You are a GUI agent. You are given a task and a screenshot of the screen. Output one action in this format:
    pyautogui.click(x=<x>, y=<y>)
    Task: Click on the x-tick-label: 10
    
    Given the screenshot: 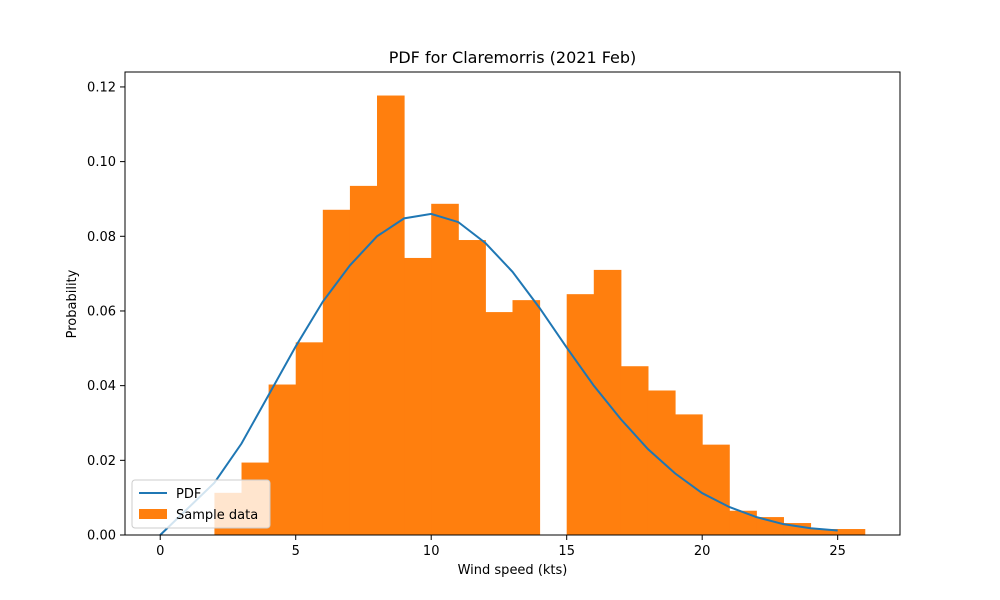 What is the action you would take?
    pyautogui.click(x=431, y=551)
    